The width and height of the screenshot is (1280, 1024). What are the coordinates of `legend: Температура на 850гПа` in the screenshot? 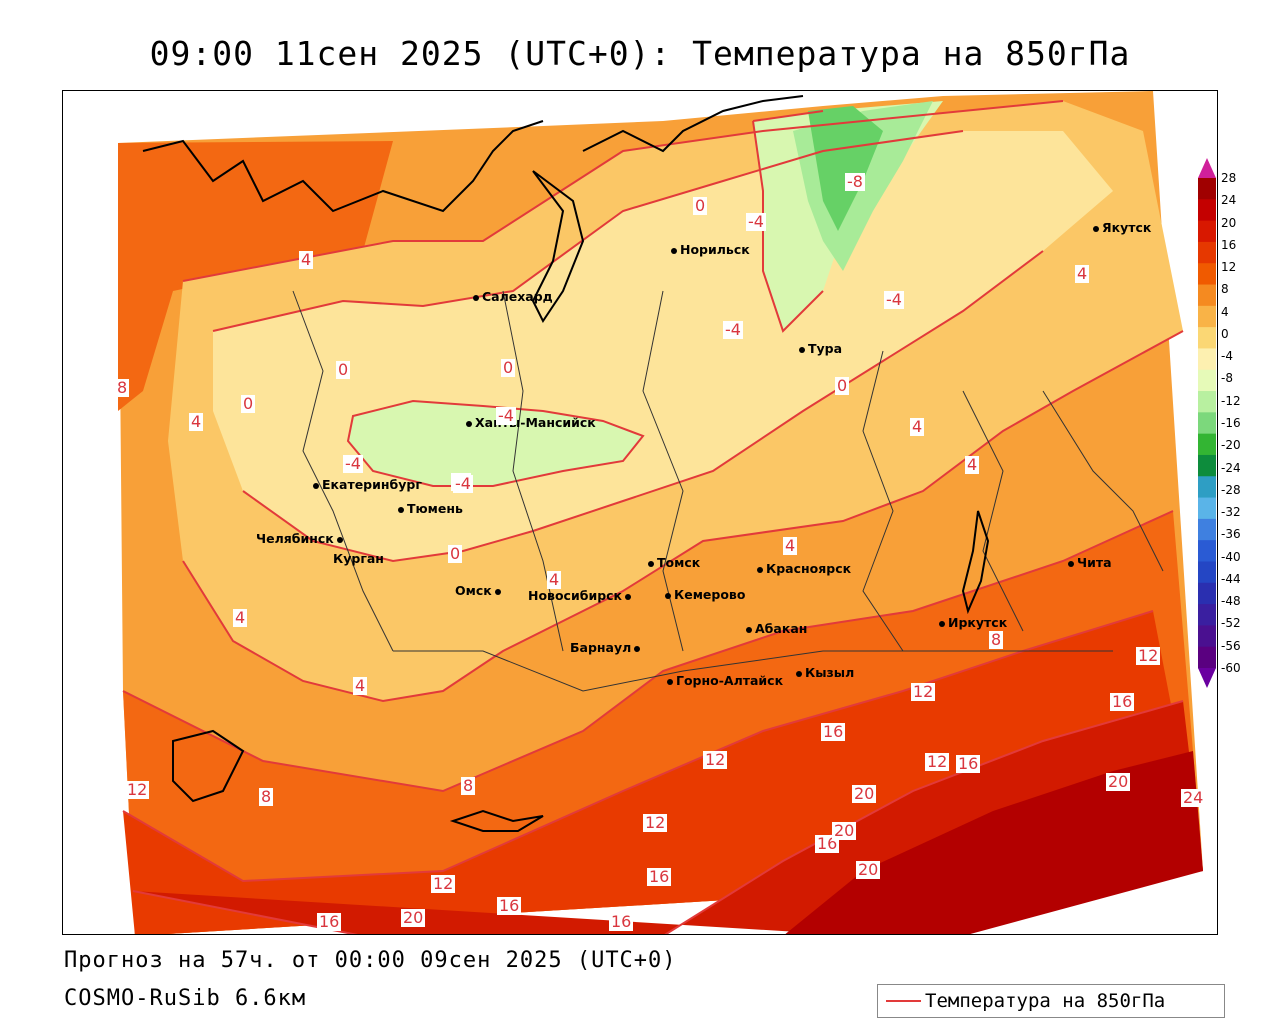 It's located at (1051, 1001).